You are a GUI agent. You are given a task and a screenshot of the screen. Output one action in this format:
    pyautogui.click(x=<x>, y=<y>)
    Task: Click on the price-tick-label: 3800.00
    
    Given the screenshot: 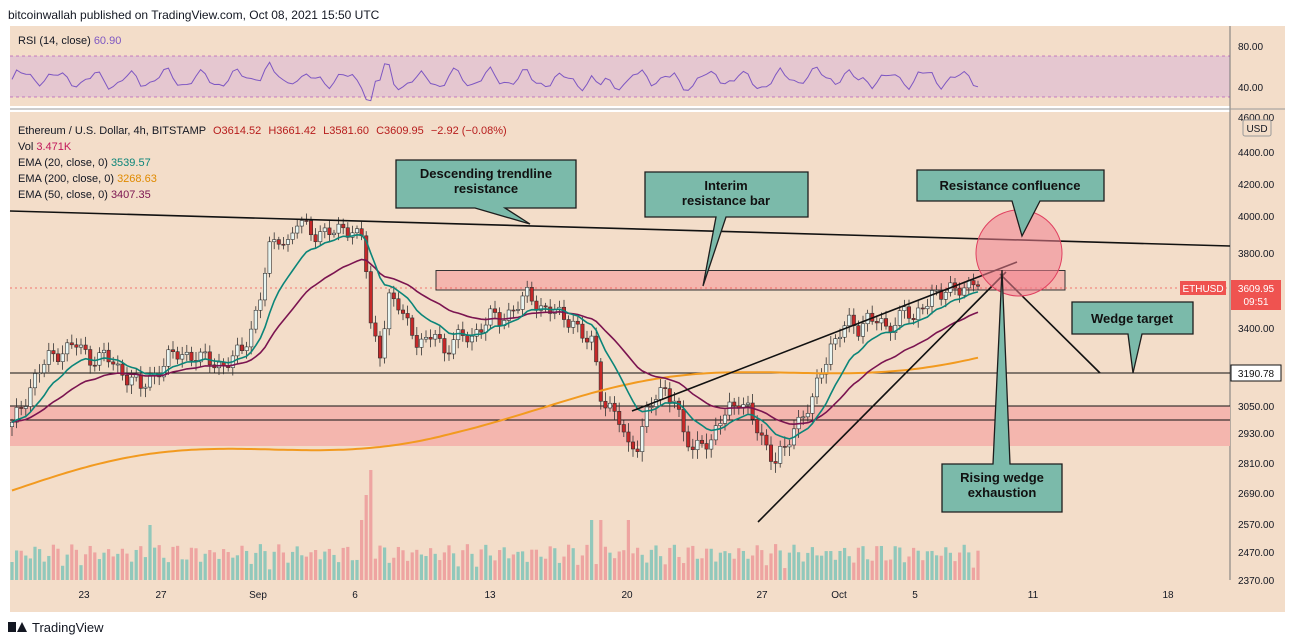 What is the action you would take?
    pyautogui.click(x=1256, y=254)
    